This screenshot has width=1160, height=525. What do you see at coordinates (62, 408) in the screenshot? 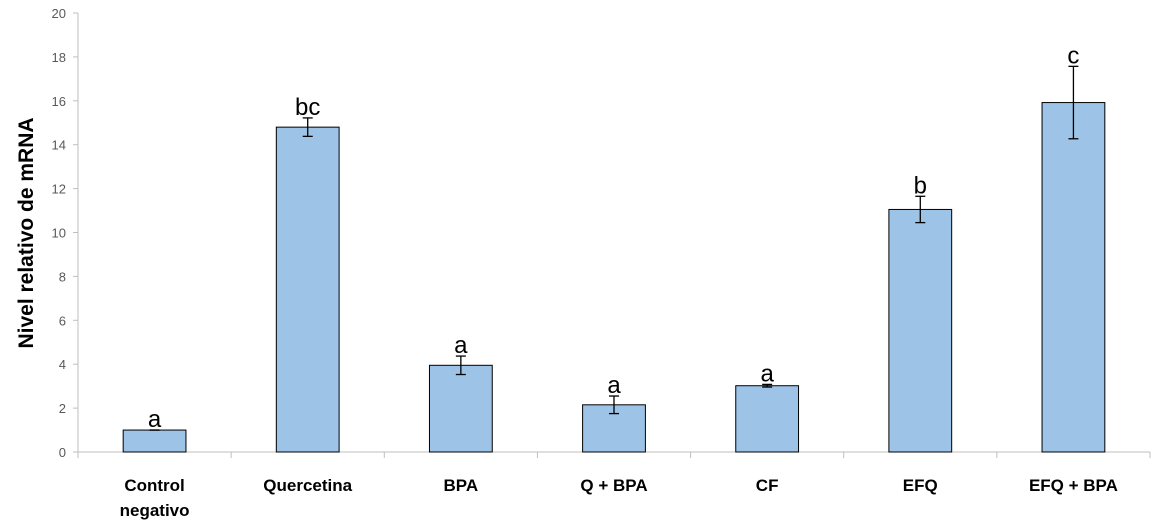
I see `y-tick-label: 2` at bounding box center [62, 408].